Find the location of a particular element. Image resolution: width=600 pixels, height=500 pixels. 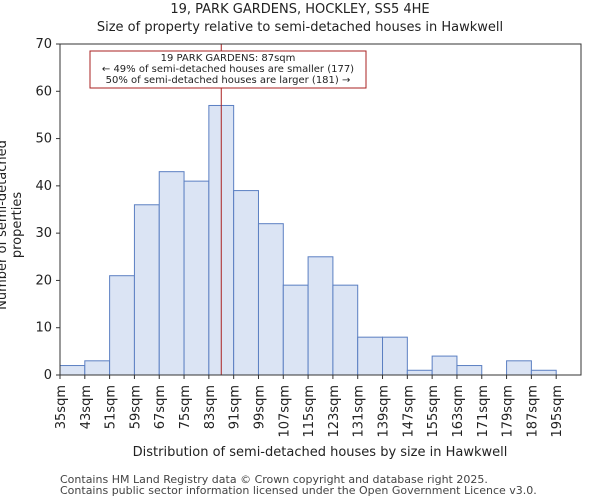

x-tick-label: 59sqm is located at coordinates (135, 407).